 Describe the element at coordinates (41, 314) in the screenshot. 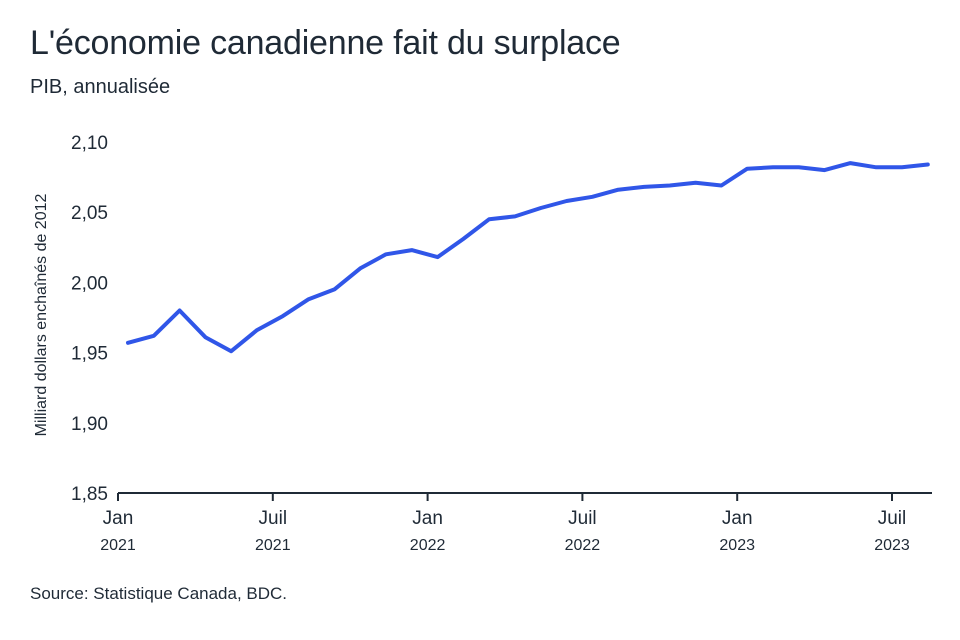

I see `y-axis-label: Milliard dollars enchaînés de 2012` at that location.